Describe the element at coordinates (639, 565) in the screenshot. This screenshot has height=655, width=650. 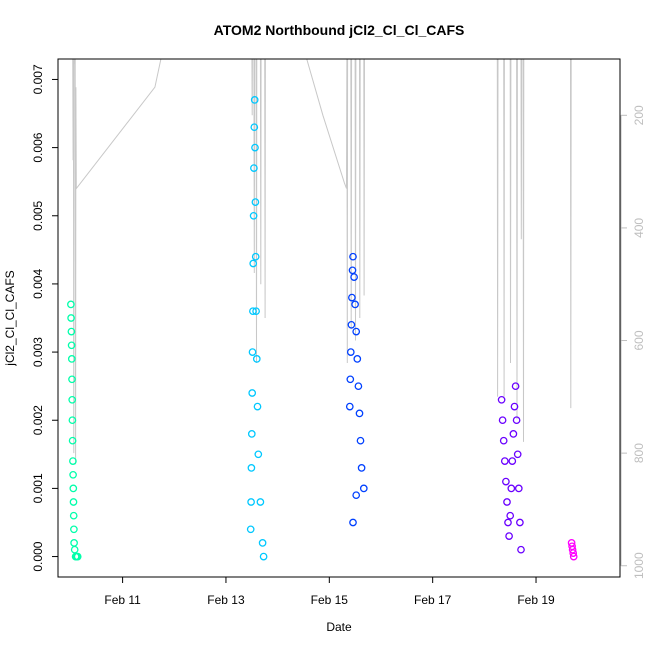
I see `right-tick-label: 1000` at that location.